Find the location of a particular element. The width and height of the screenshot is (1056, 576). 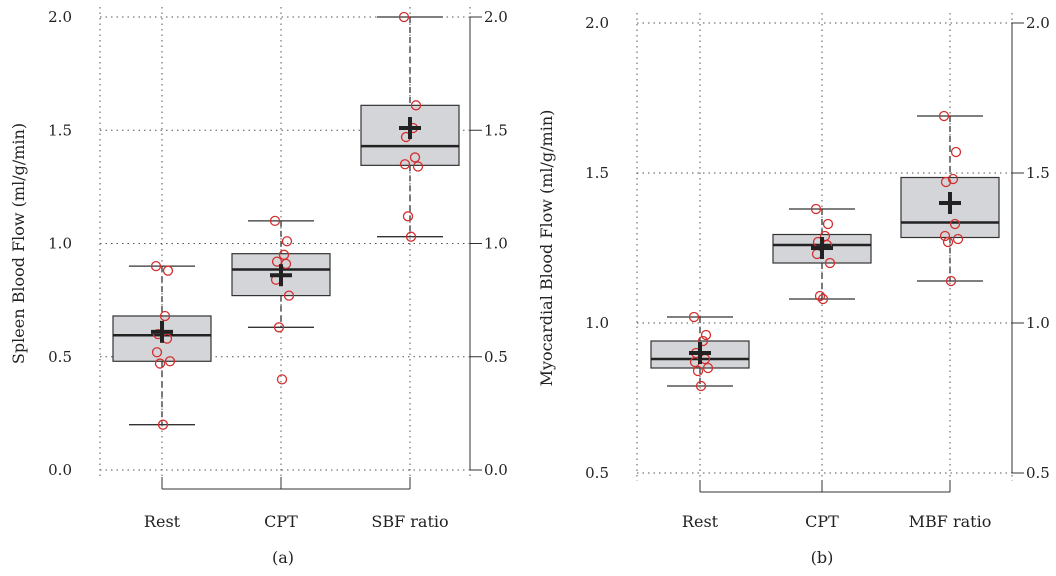

y-axis-title: Myocardial Blood Flow (ml/g/min) is located at coordinates (546, 248).